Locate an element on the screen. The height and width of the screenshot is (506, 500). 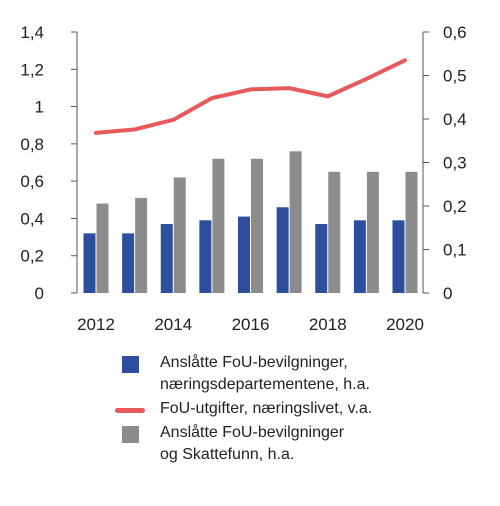
legend-swatch-blue is located at coordinates (130, 364).